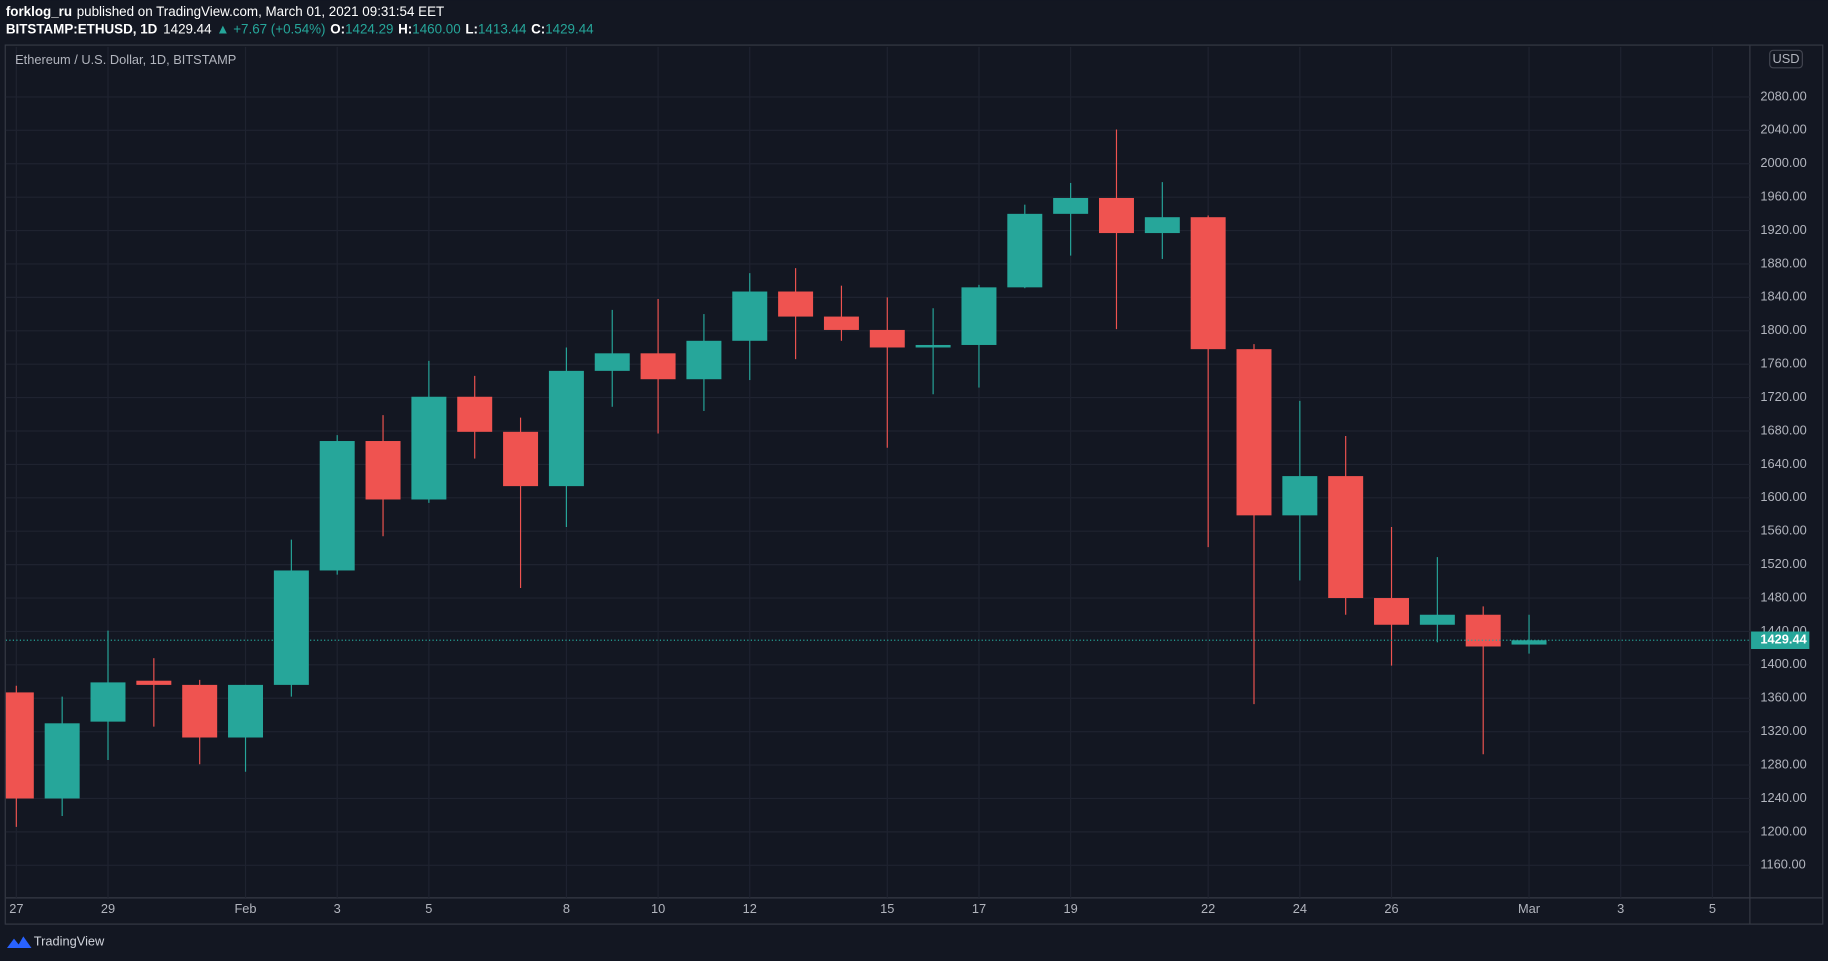 The image size is (1828, 961). I want to click on x-tick-label: Feb, so click(245, 908).